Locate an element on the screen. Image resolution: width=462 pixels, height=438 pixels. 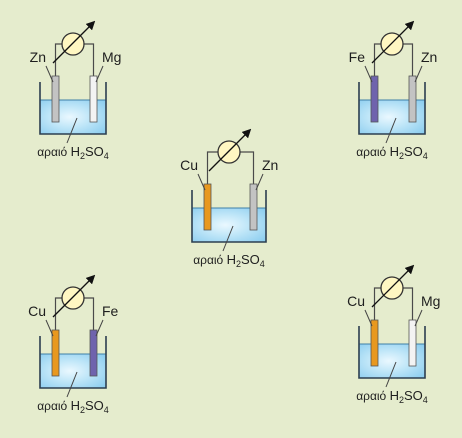
electrode-label-left: Fe is located at coordinates (357, 57).